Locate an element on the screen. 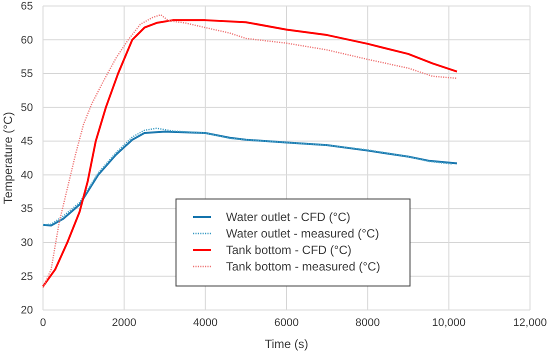 The width and height of the screenshot is (550, 354). x-tick-label: 12,000 is located at coordinates (530, 322).